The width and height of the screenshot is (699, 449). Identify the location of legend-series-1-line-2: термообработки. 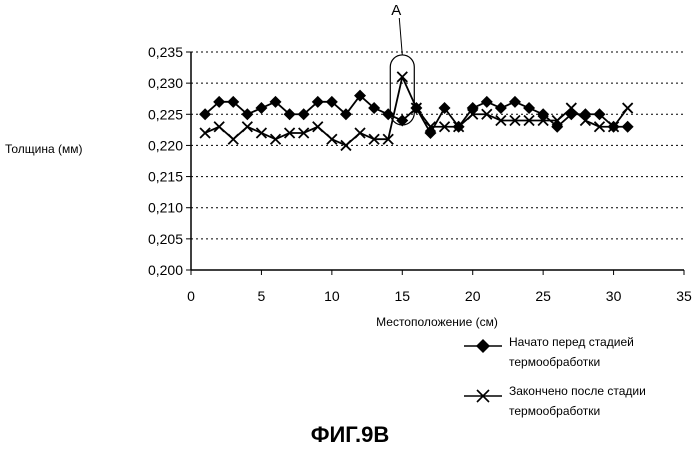
(554, 362).